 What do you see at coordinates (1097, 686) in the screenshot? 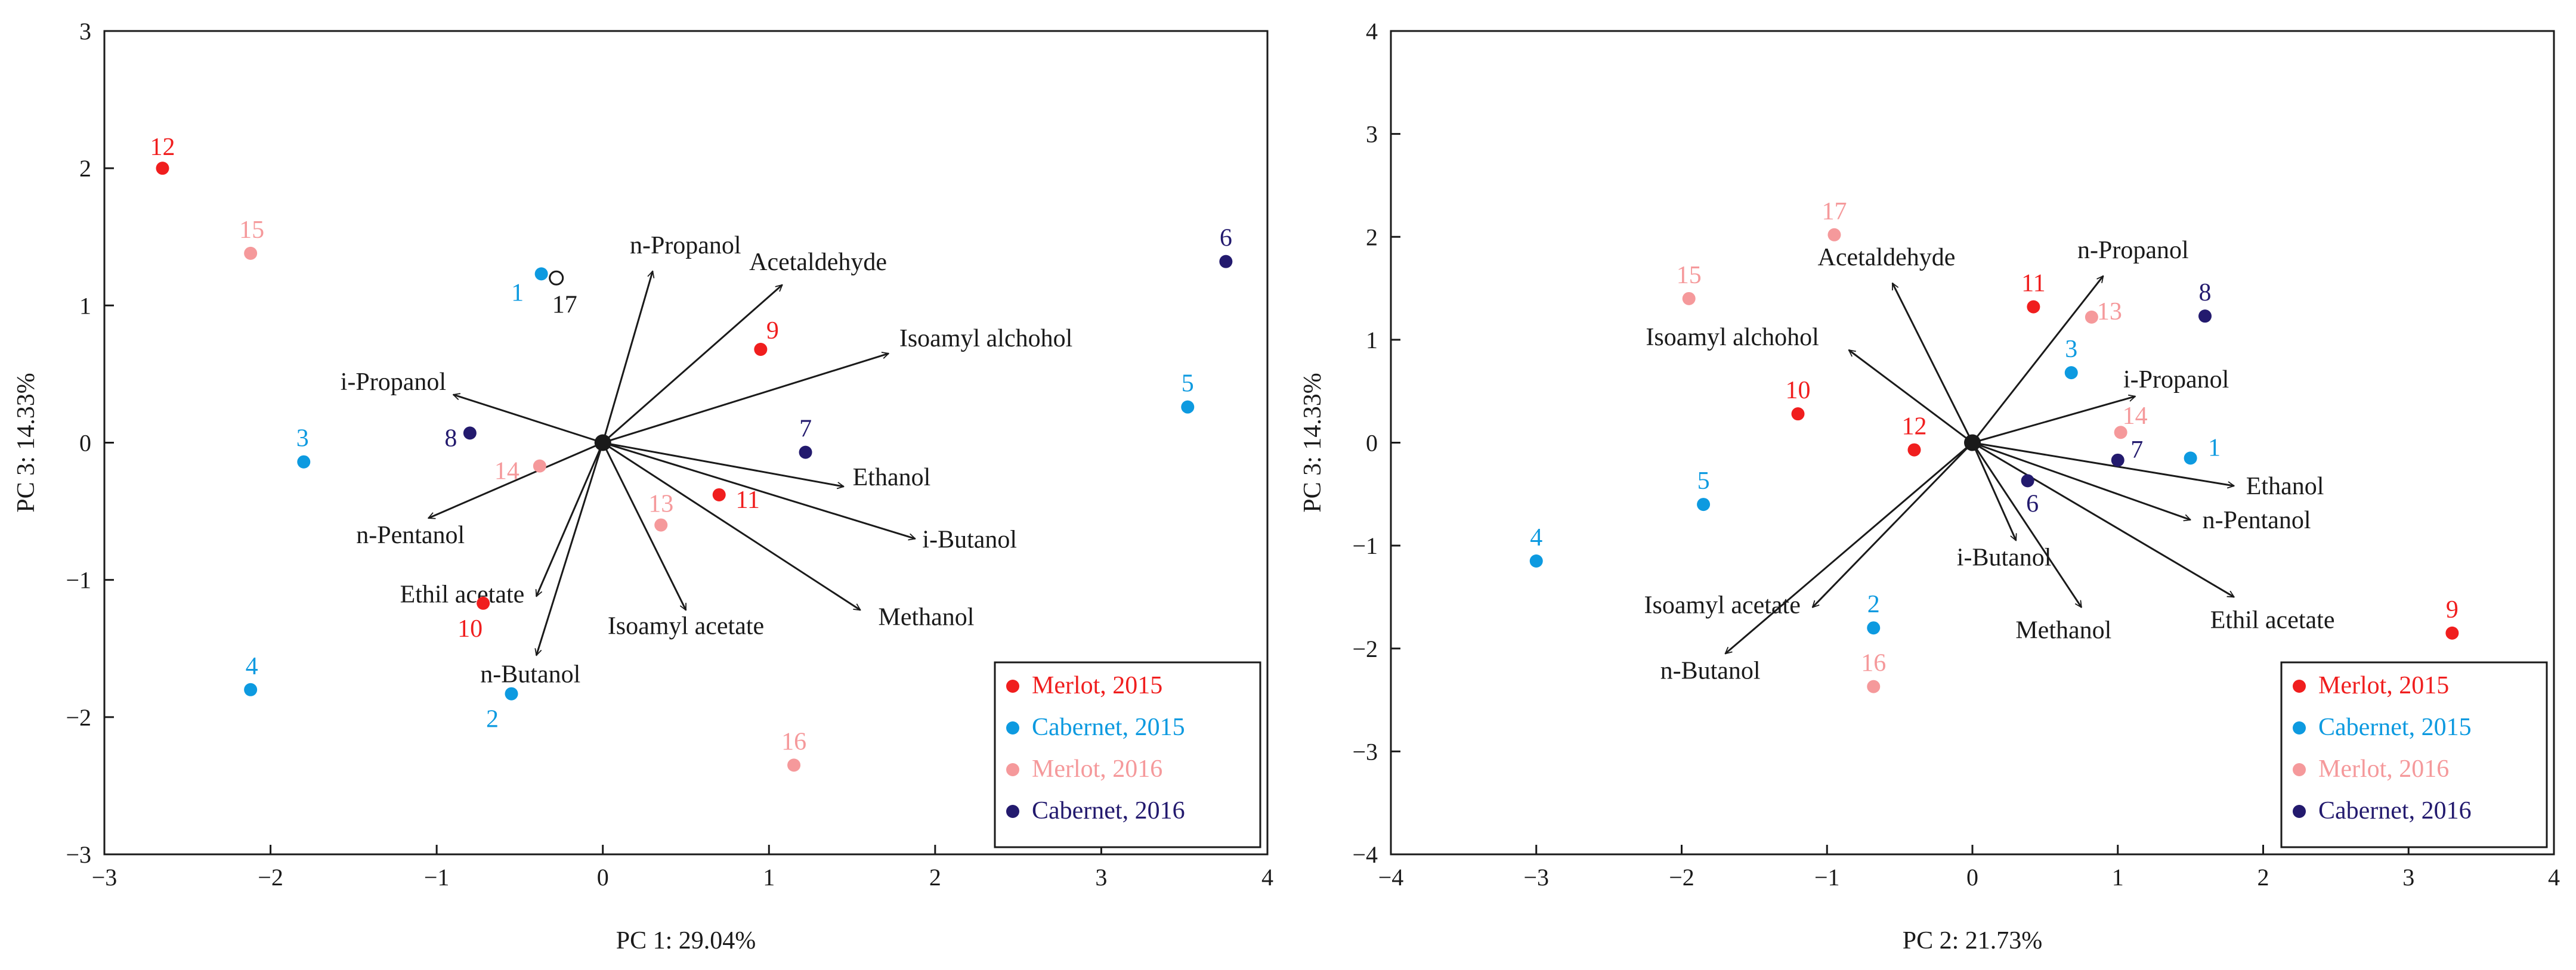
I see `legend-label: Merlot, 2015` at bounding box center [1097, 686].